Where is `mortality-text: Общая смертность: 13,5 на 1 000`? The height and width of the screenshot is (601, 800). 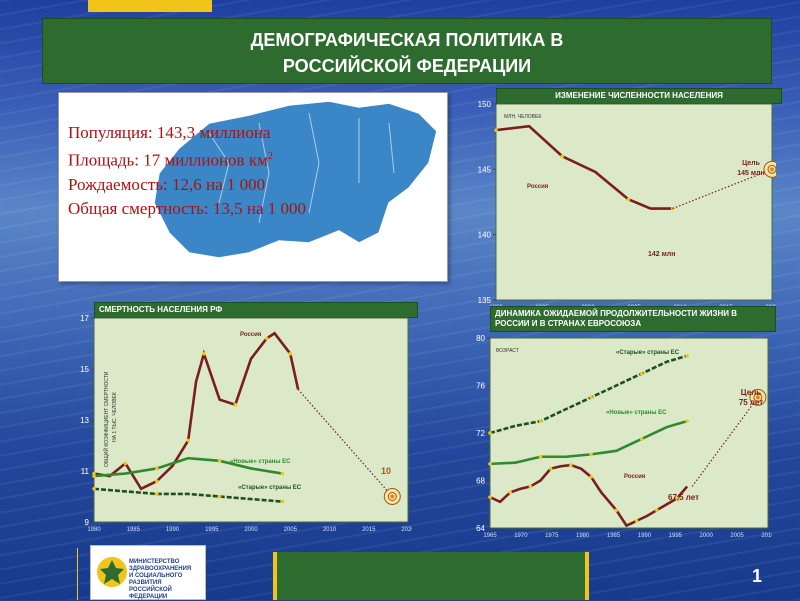
mortality-text: Общая смертность: 13,5 на 1 000 is located at coordinates (187, 208).